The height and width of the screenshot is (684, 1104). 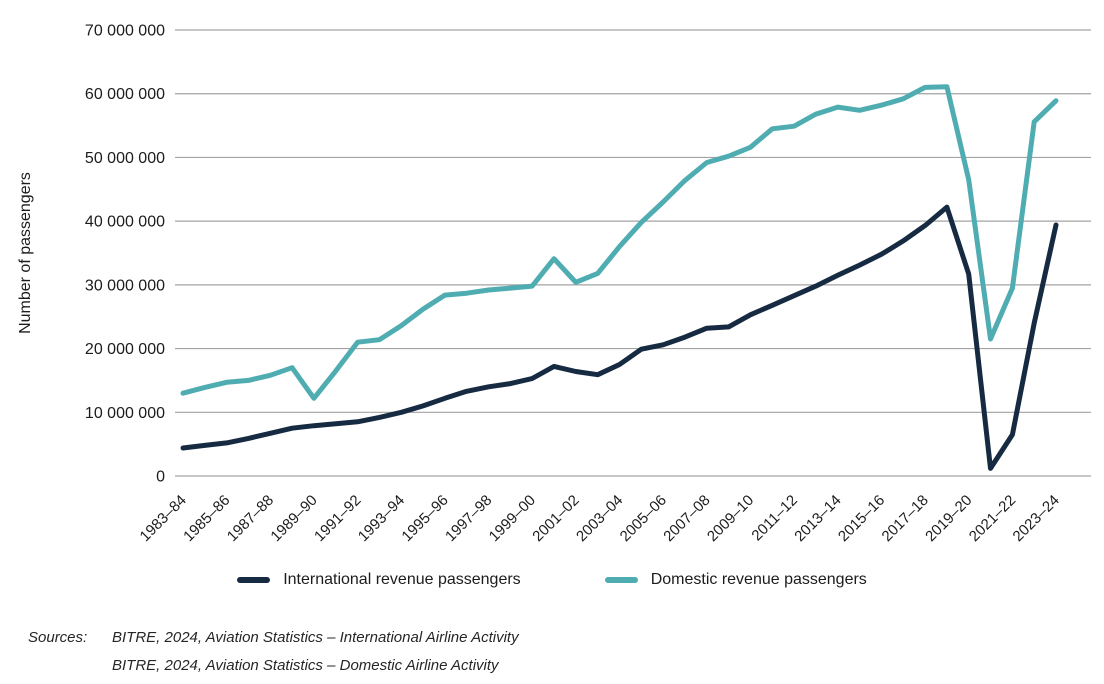 I want to click on x-tick-label: 2005–06, so click(x=643, y=518).